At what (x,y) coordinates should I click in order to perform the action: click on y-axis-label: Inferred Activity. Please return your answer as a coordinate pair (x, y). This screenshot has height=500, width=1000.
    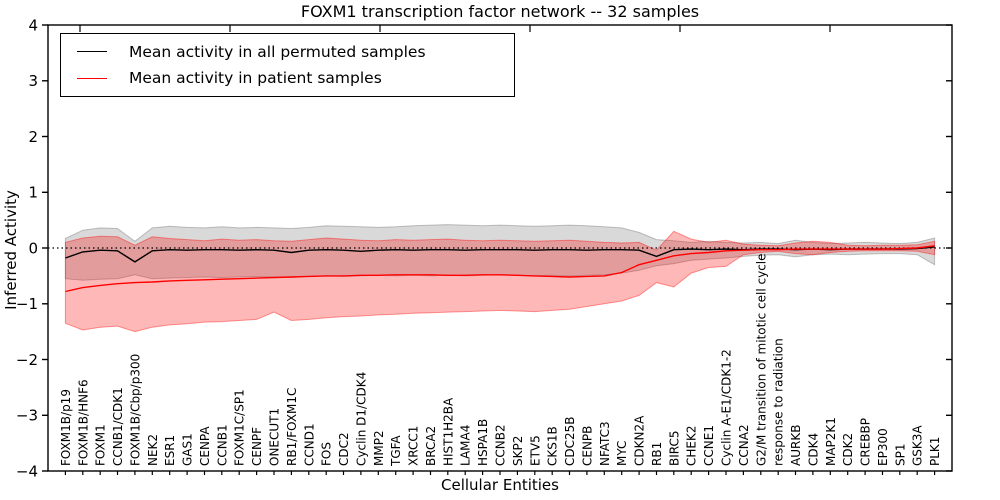
    Looking at the image, I should click on (11, 250).